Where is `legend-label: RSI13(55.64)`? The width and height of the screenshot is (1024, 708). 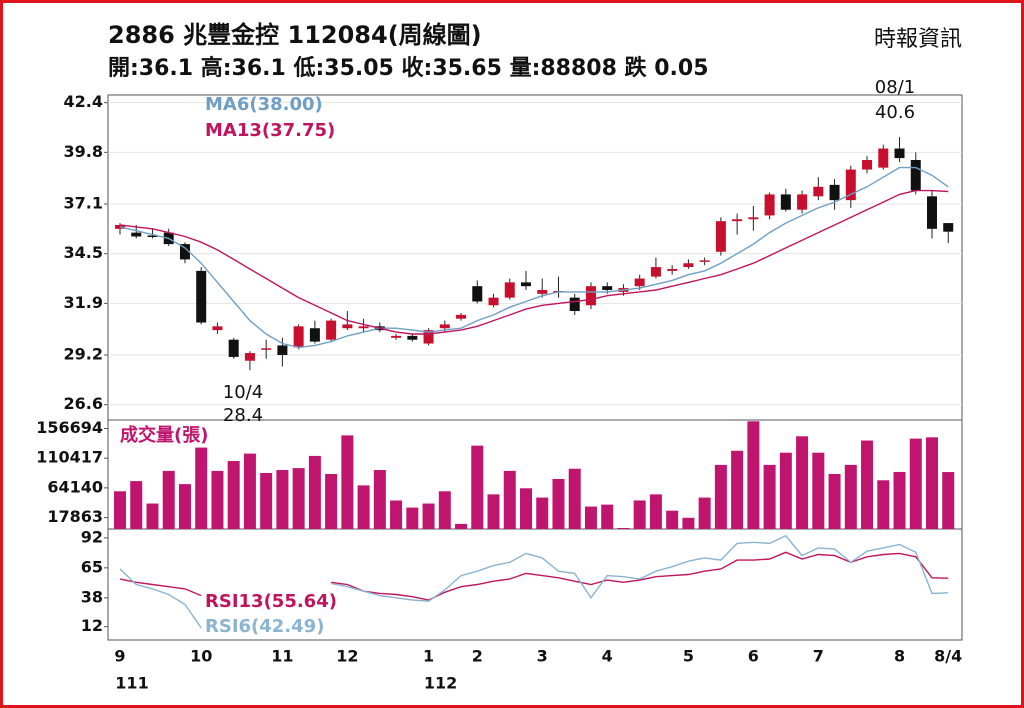
legend-label: RSI13(55.64) is located at coordinates (271, 601).